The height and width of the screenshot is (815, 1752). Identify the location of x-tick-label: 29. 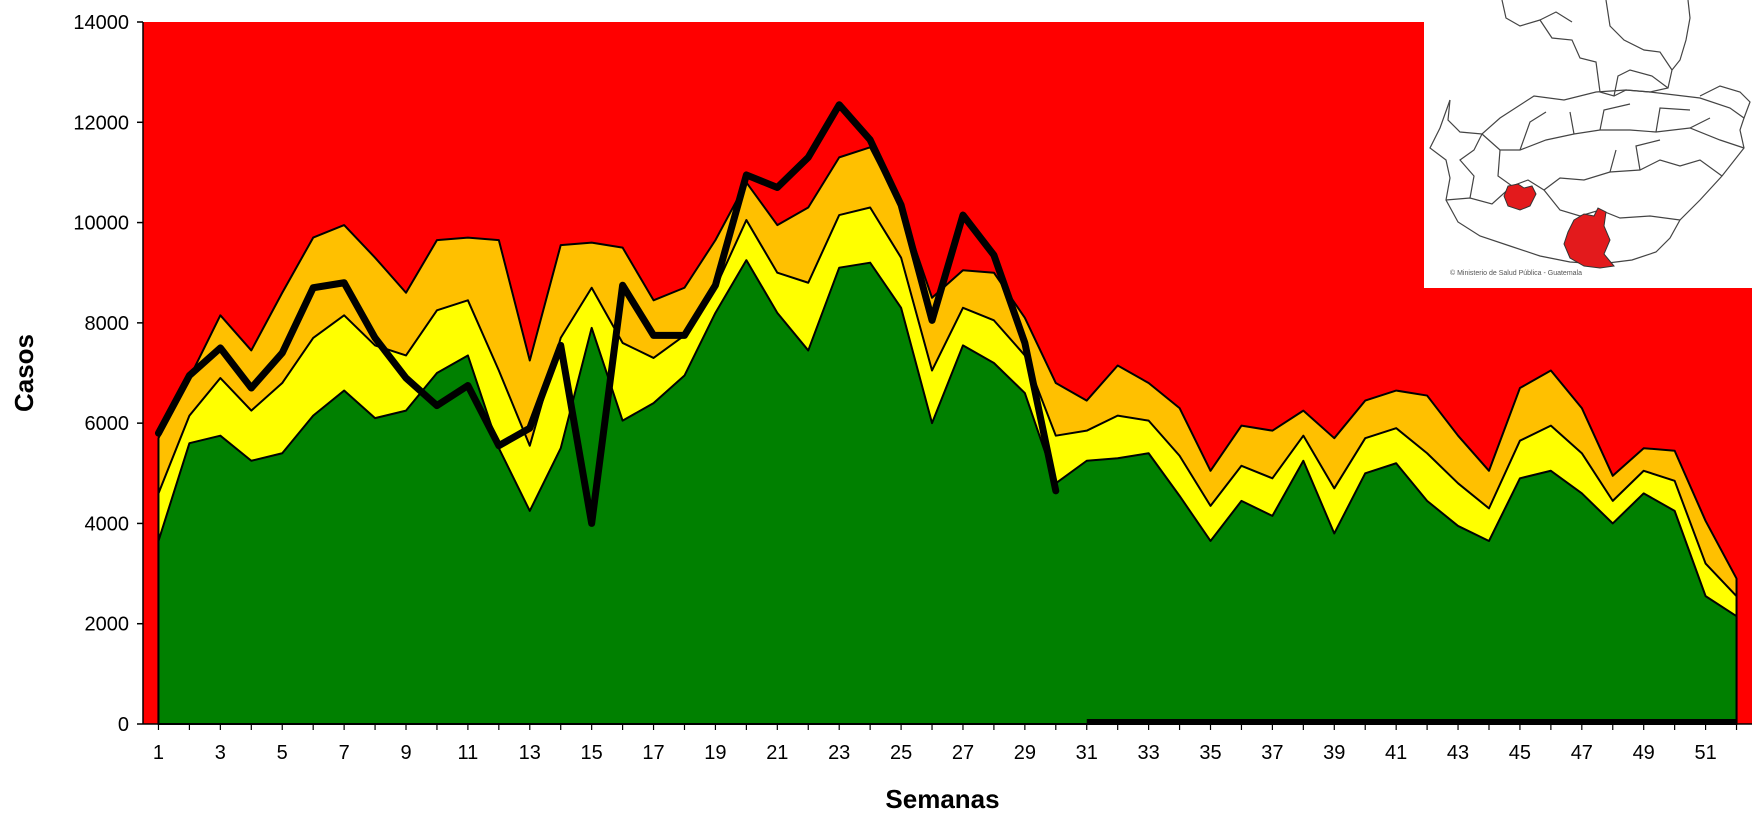
(1025, 753).